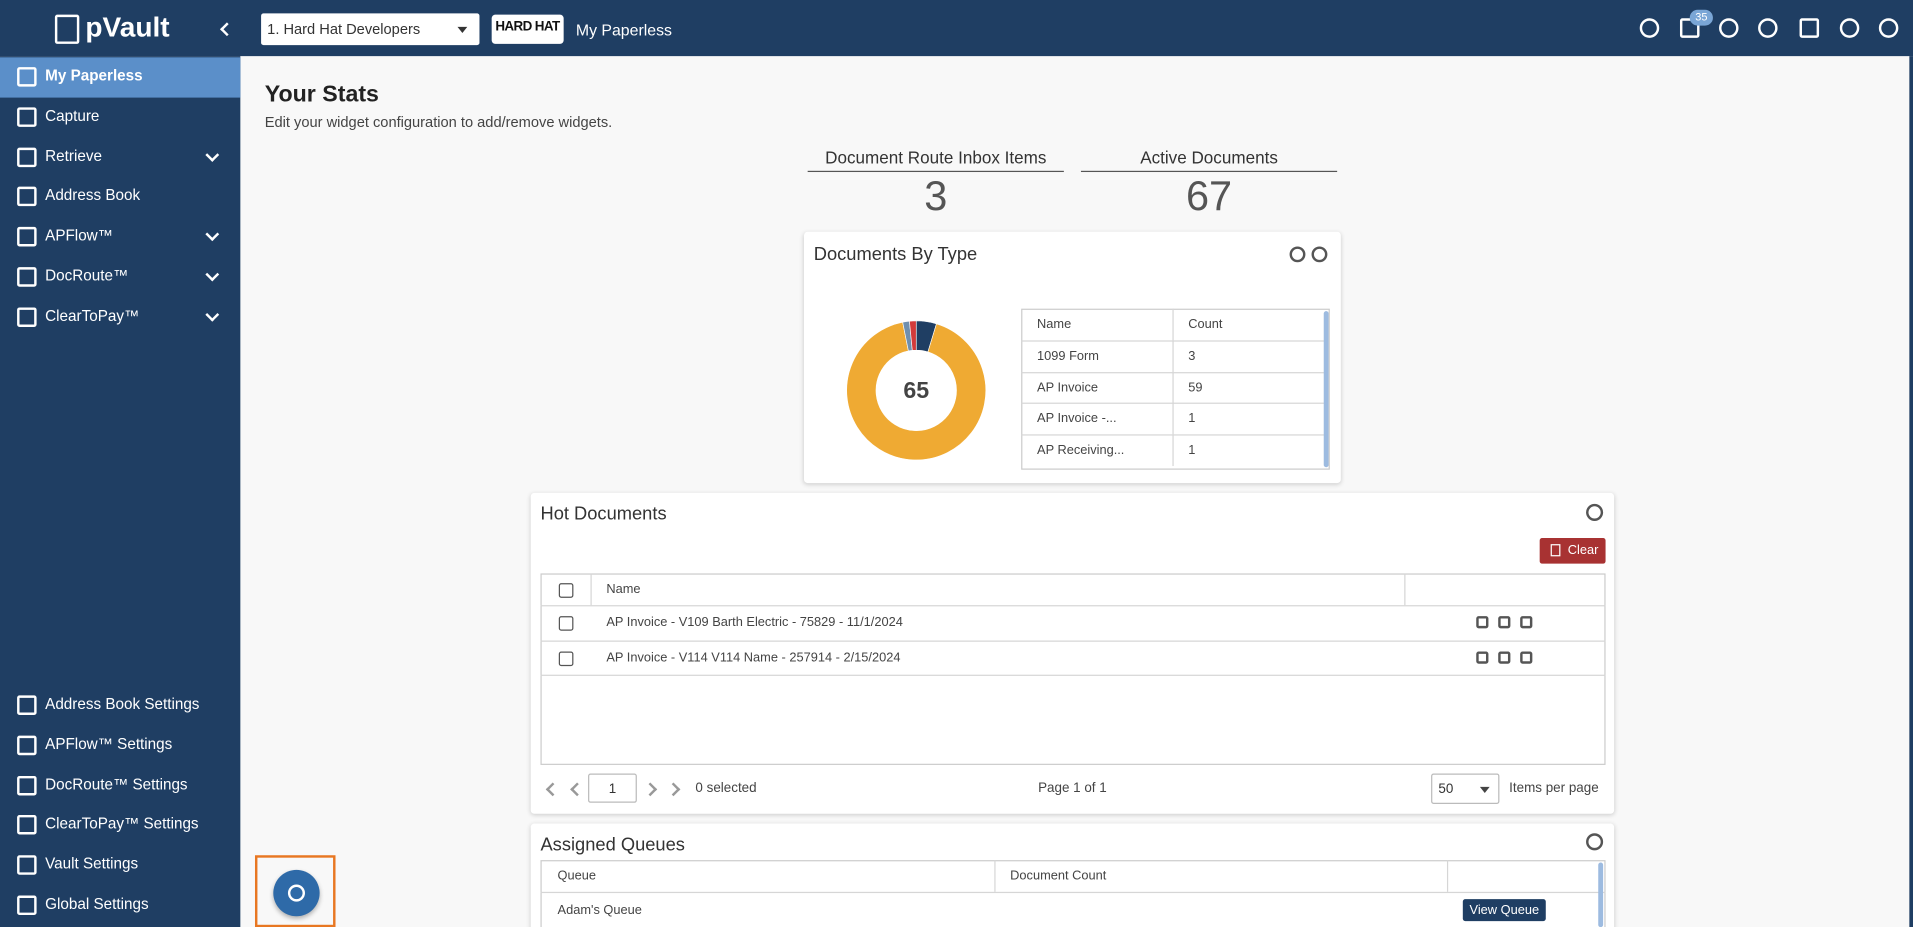  I want to click on stat-value: 3, so click(936, 196).